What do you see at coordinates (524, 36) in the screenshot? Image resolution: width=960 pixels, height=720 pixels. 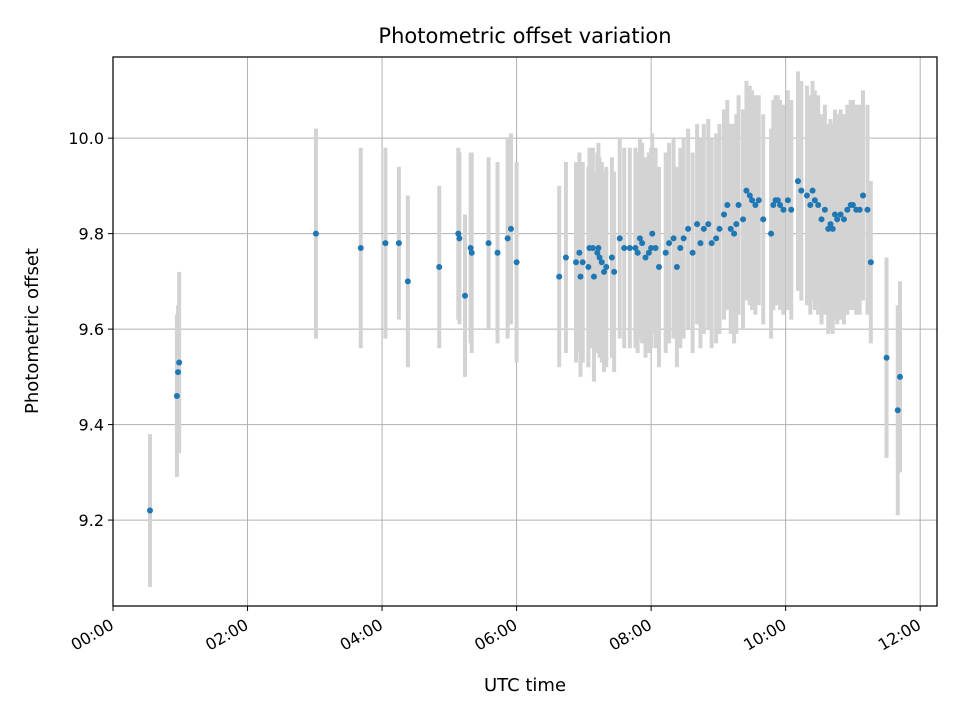 I see `chart-title: Photometric offset variation` at bounding box center [524, 36].